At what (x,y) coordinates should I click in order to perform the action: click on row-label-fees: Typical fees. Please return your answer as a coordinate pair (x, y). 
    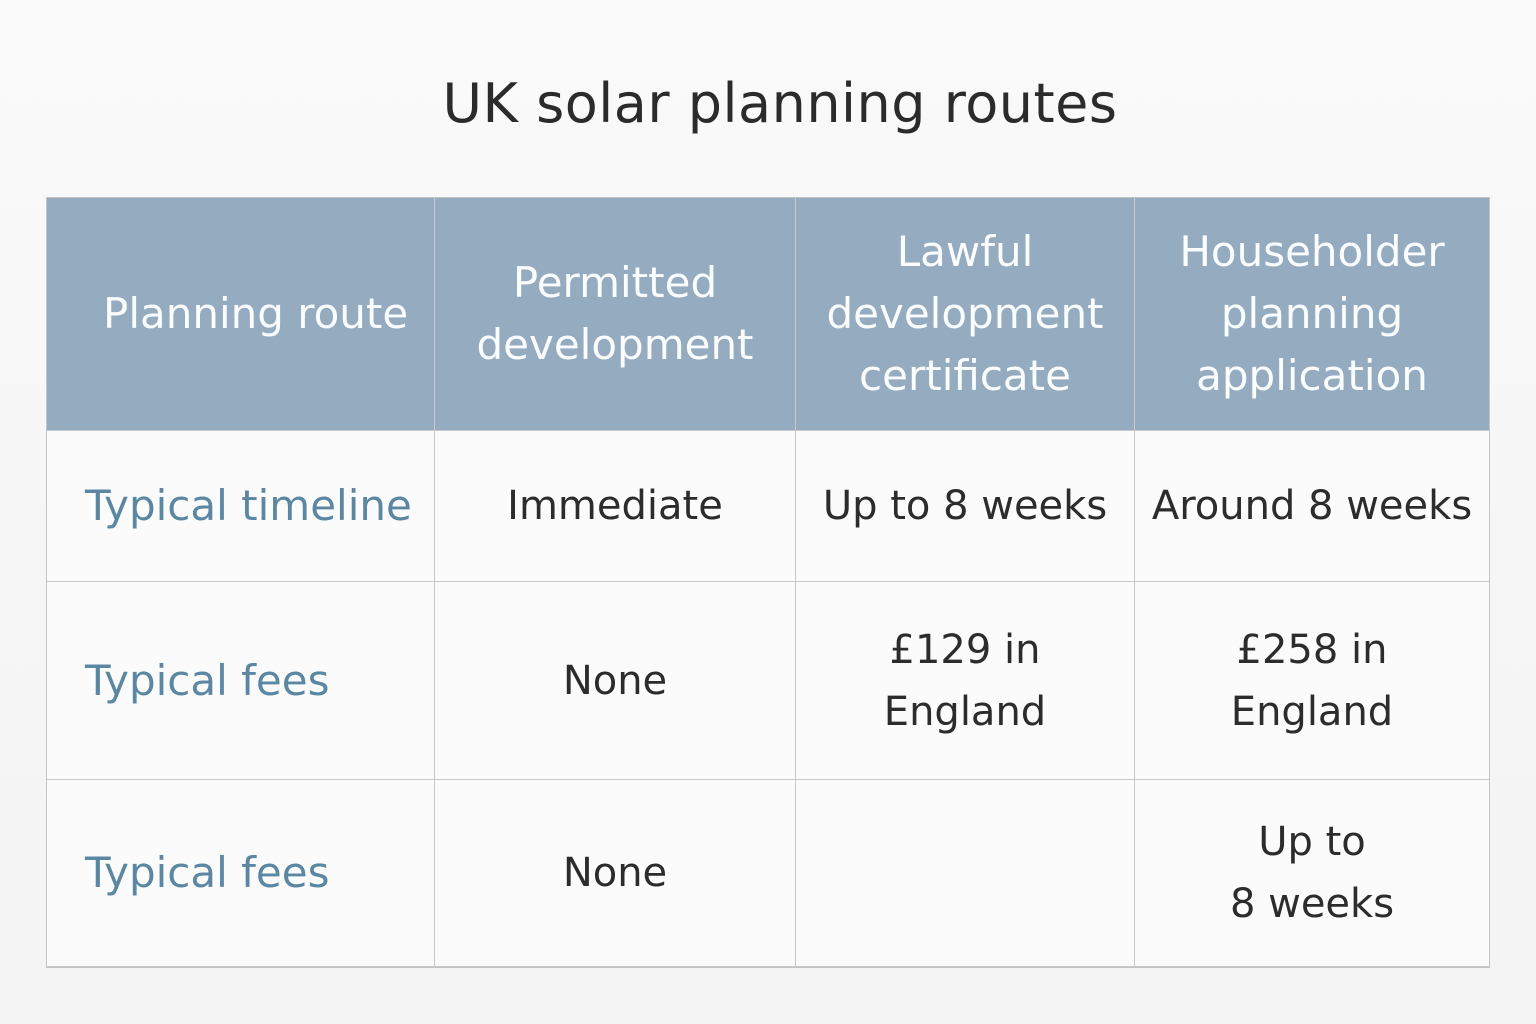
    Looking at the image, I should click on (241, 681).